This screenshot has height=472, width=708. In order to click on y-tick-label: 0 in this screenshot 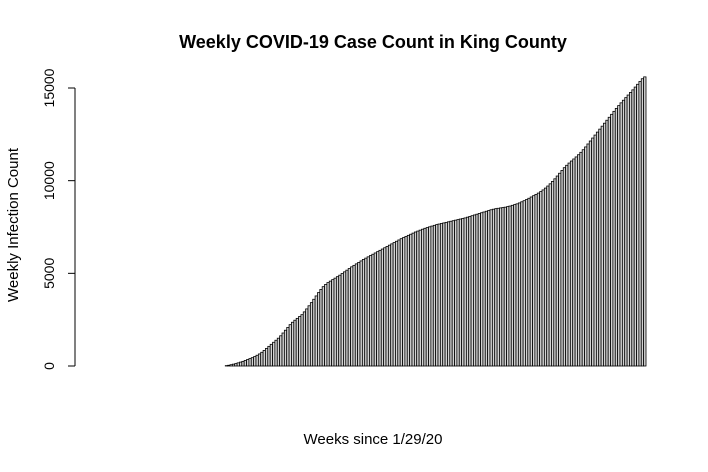, I will do `click(49, 366)`.